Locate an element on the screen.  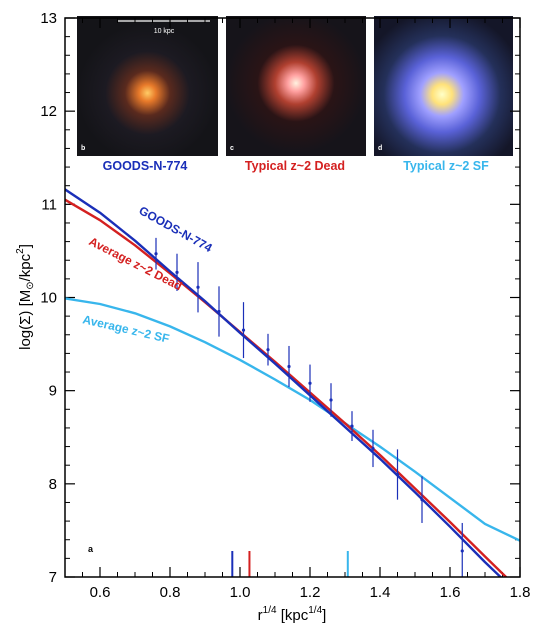
x-tick-label: 0.8 is located at coordinates (170, 592).